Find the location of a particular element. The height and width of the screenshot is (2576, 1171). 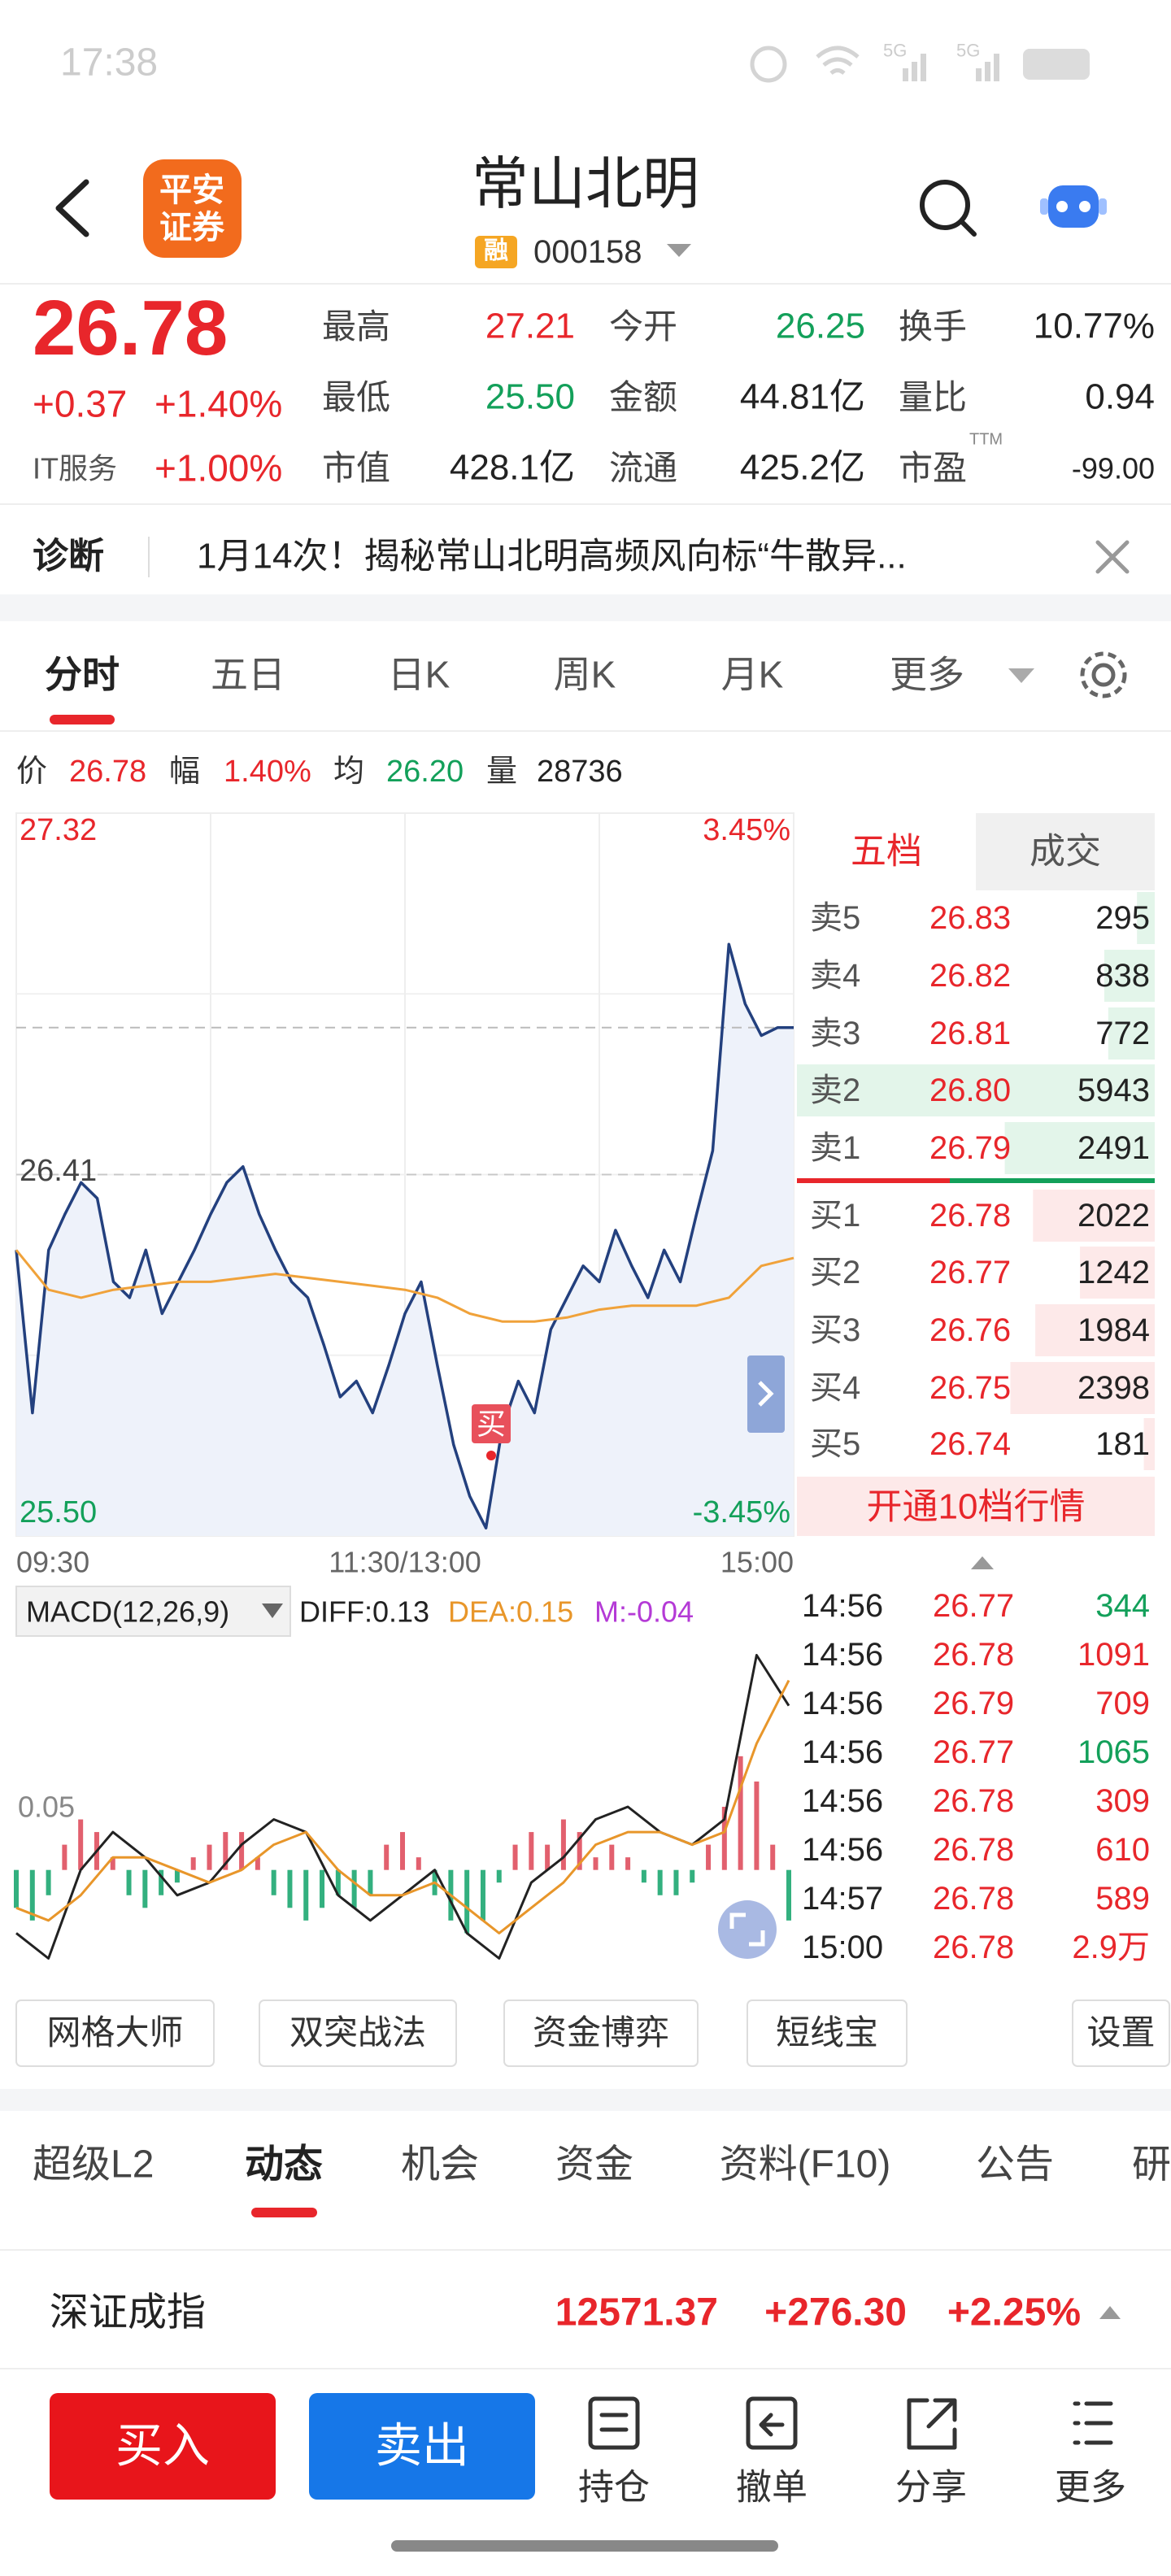

book-level: 卖4 is located at coordinates (836, 976).